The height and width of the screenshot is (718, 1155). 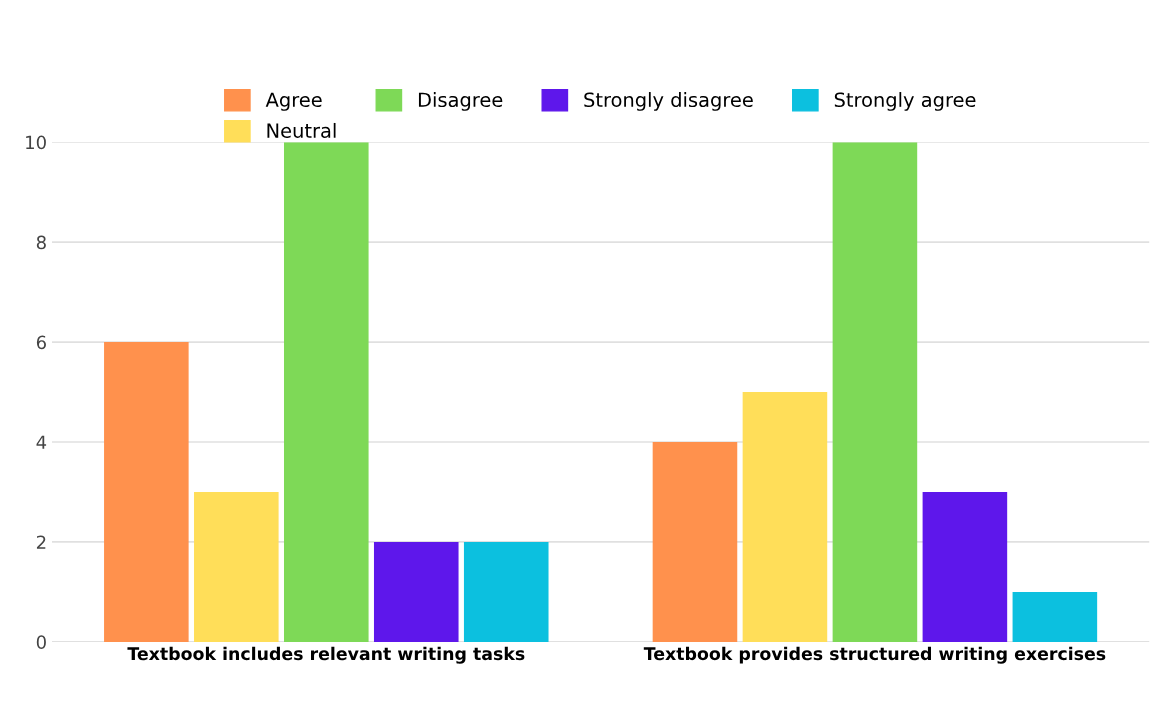 I want to click on legend-label: Neutral, so click(x=301, y=130).